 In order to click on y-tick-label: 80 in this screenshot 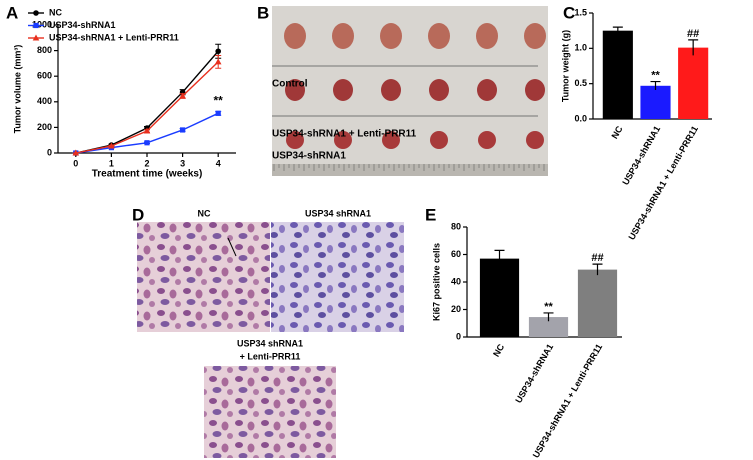, I will do `click(456, 226)`.